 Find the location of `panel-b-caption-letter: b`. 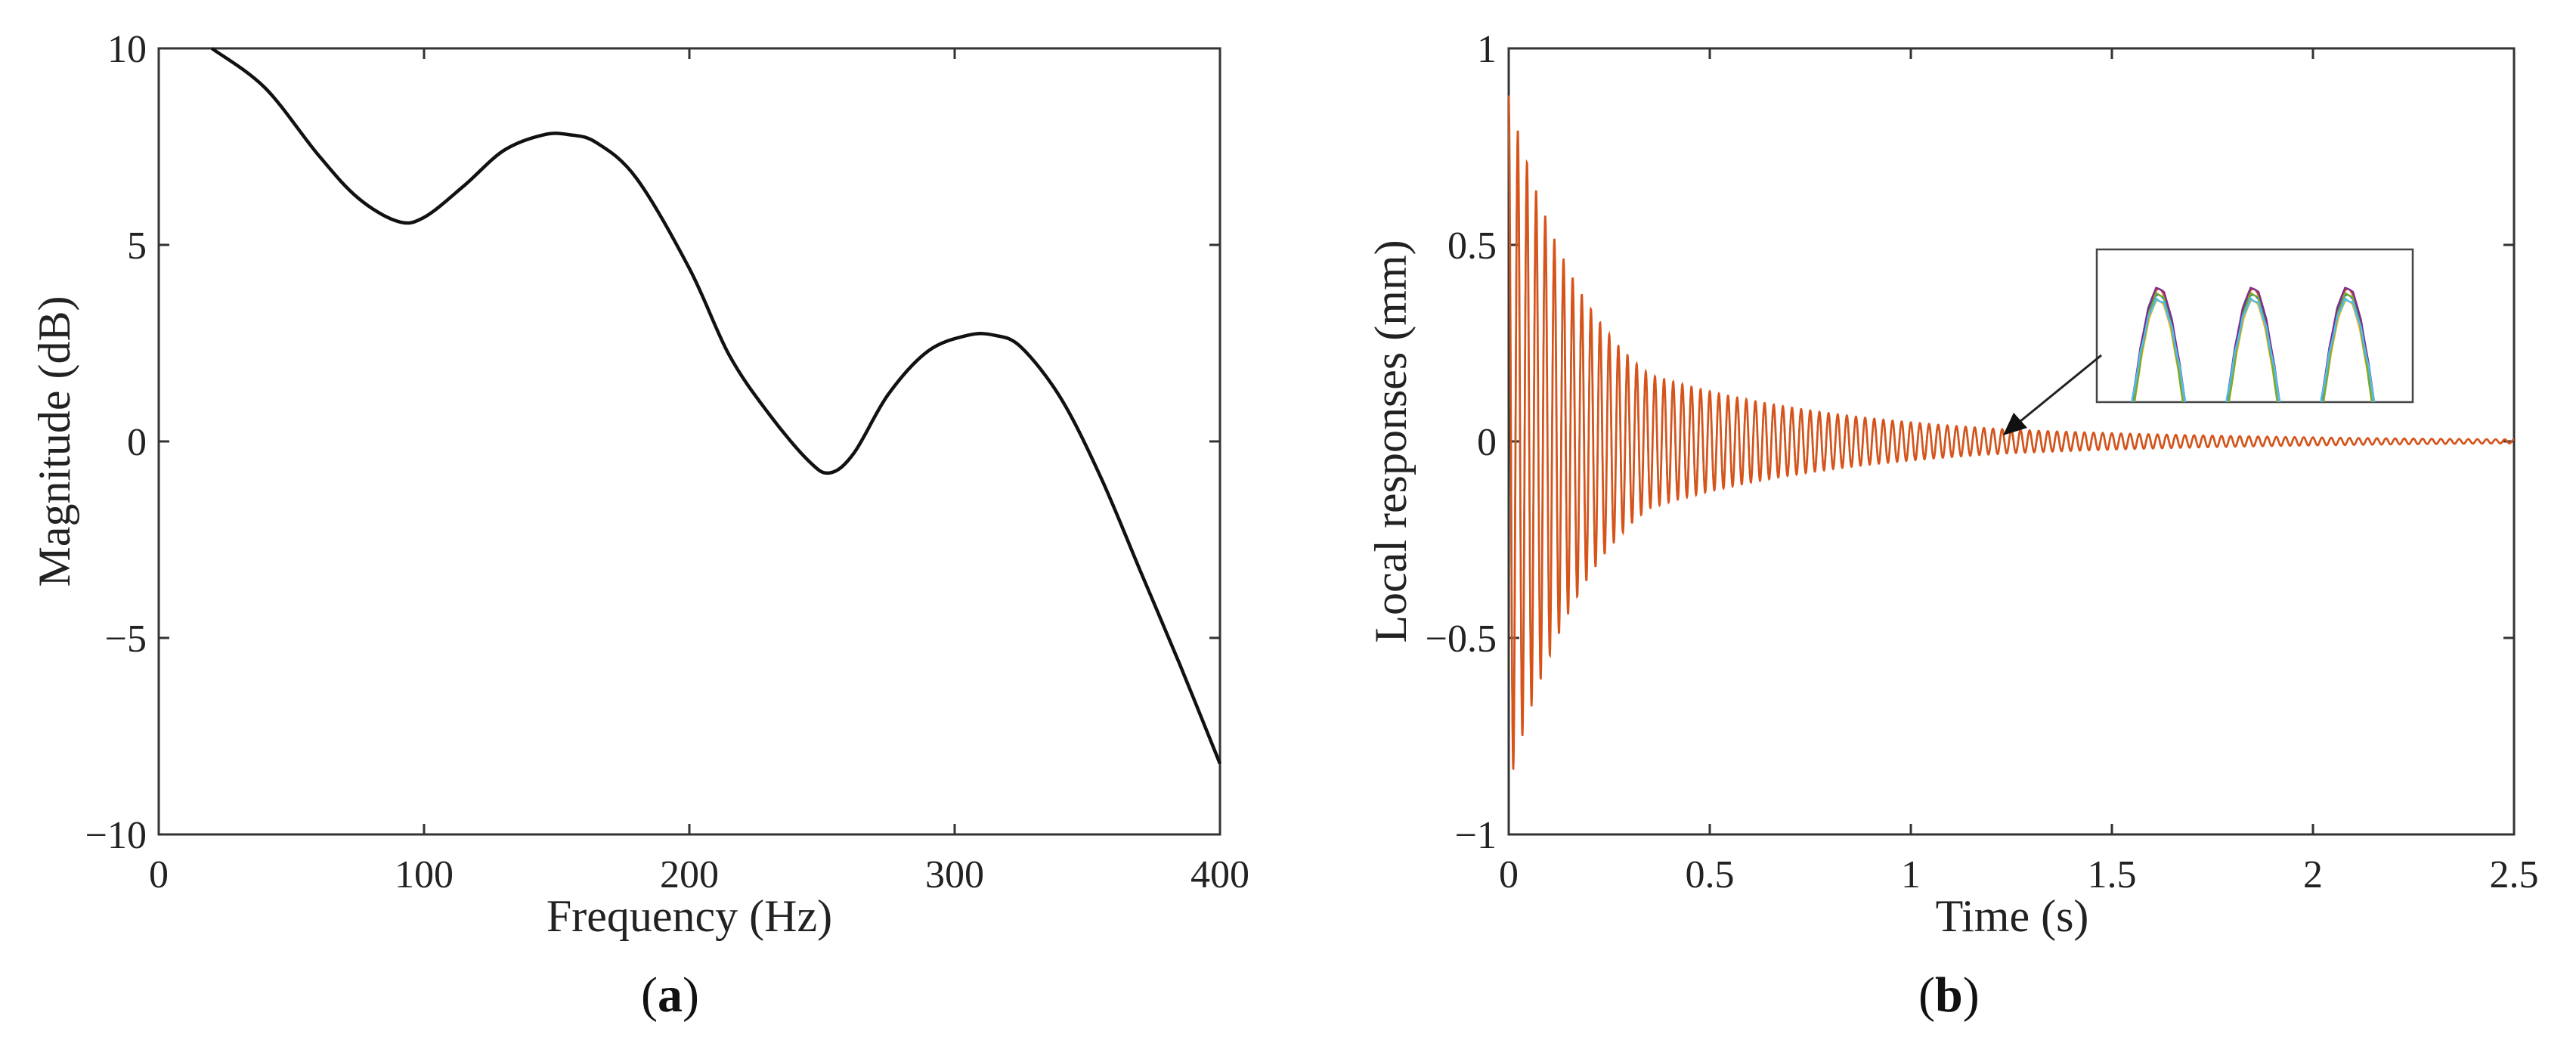

panel-b-caption-letter: b is located at coordinates (1949, 995).